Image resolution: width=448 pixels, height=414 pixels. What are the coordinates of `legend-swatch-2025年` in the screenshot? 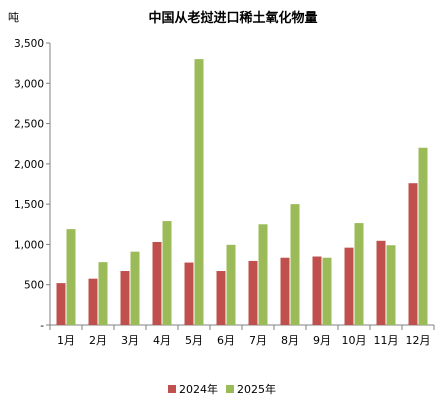 It's located at (230, 389).